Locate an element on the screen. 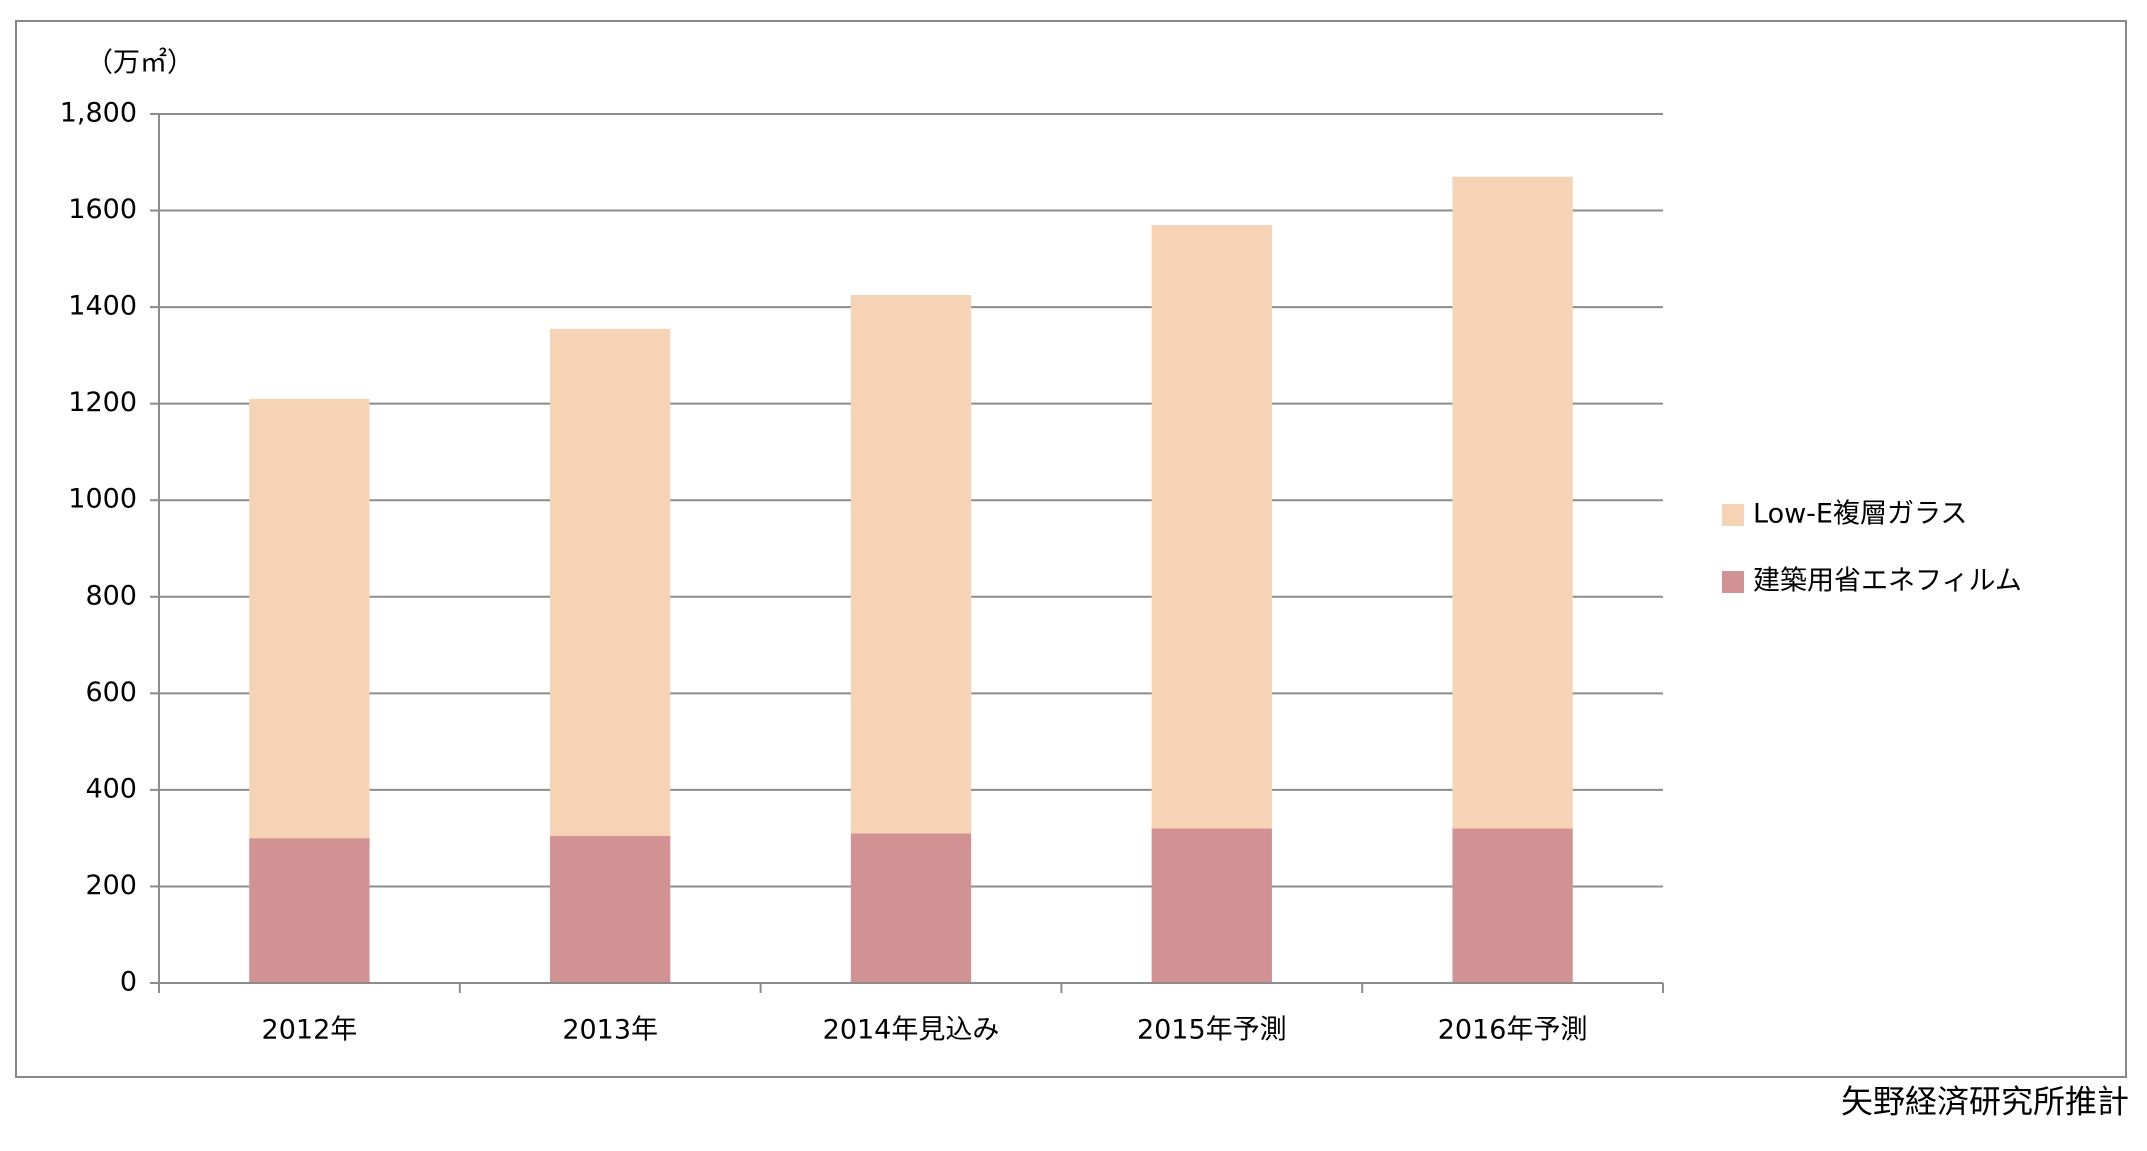 Image resolution: width=2147 pixels, height=1151 pixels. y-tick-label: 1,800 is located at coordinates (98, 113).